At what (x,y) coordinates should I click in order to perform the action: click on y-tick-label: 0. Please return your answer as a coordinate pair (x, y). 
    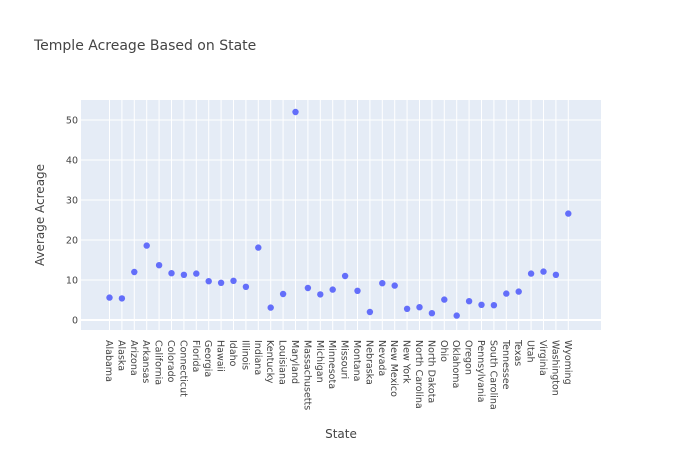
    Looking at the image, I should click on (75, 321).